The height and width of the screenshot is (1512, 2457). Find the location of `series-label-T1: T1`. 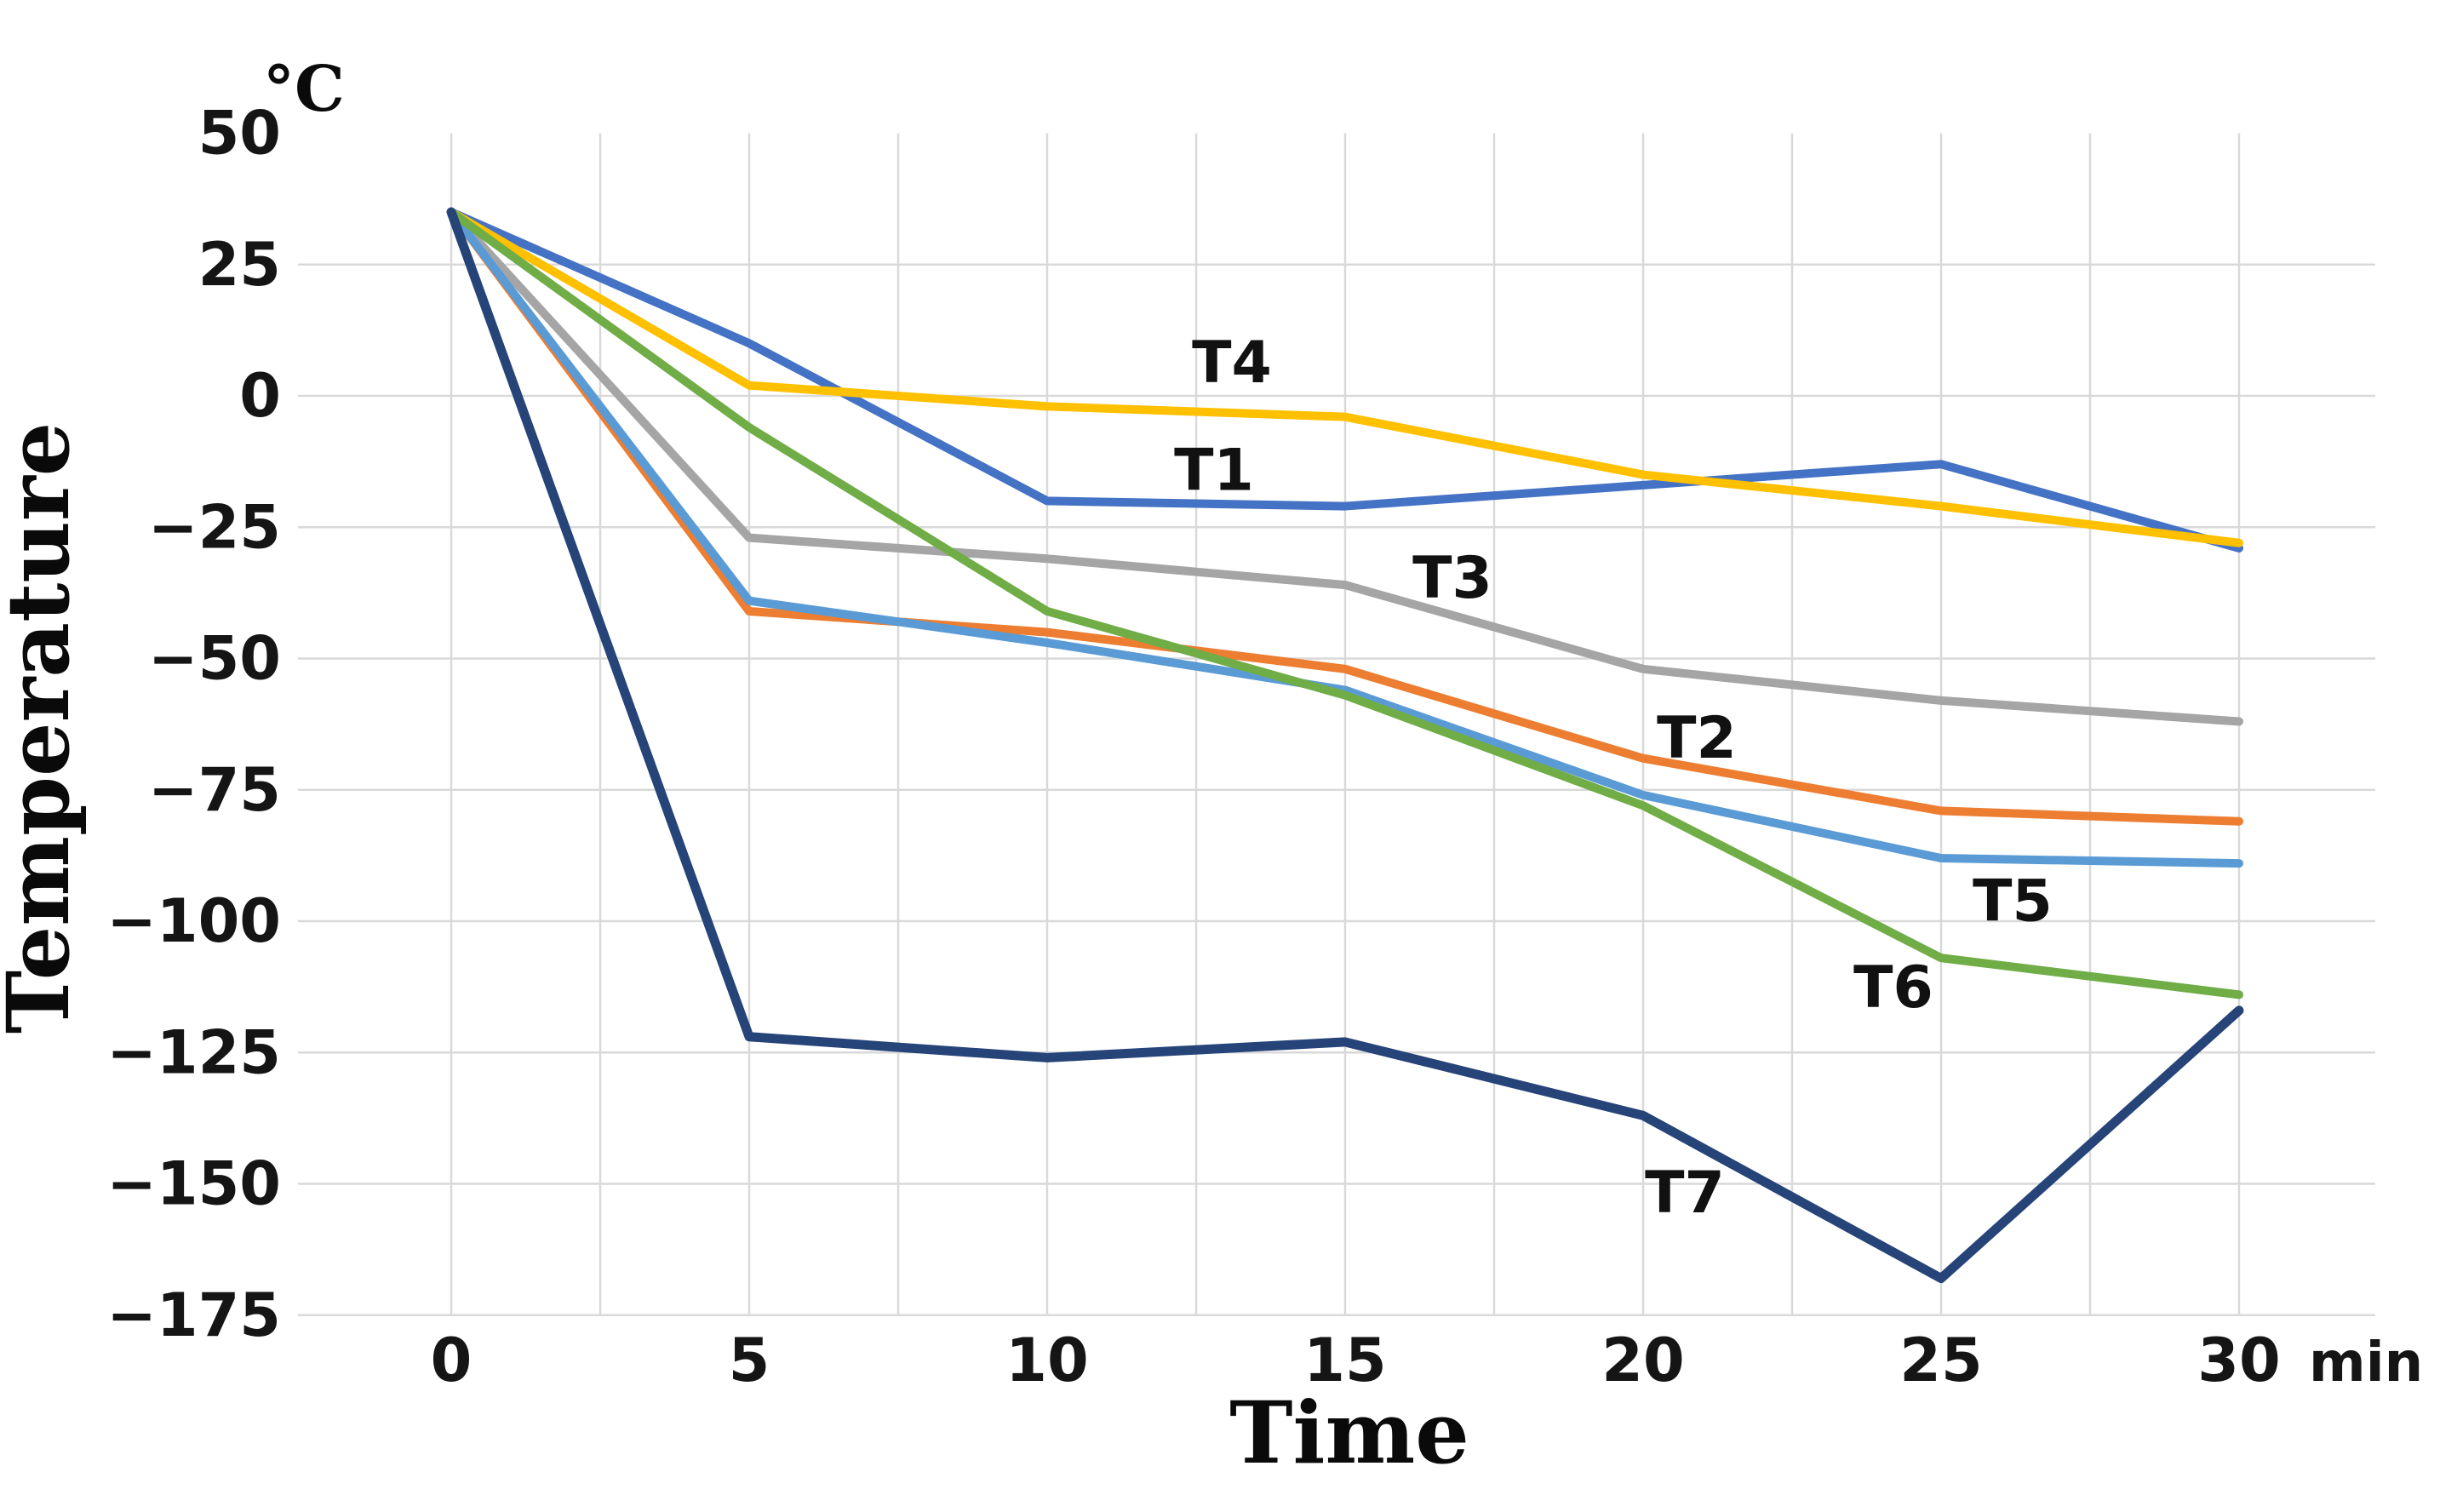

series-label-T1: T1 is located at coordinates (1214, 470).